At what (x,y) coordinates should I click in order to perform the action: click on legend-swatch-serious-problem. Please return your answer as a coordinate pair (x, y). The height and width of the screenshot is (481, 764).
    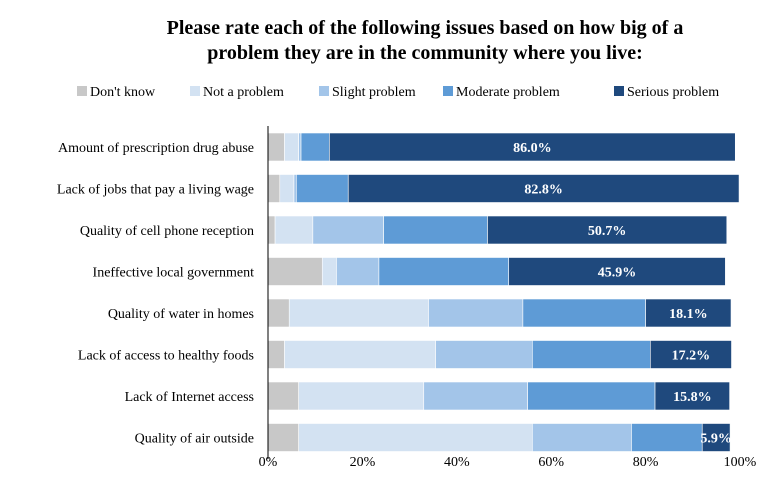
    Looking at the image, I should click on (619, 91).